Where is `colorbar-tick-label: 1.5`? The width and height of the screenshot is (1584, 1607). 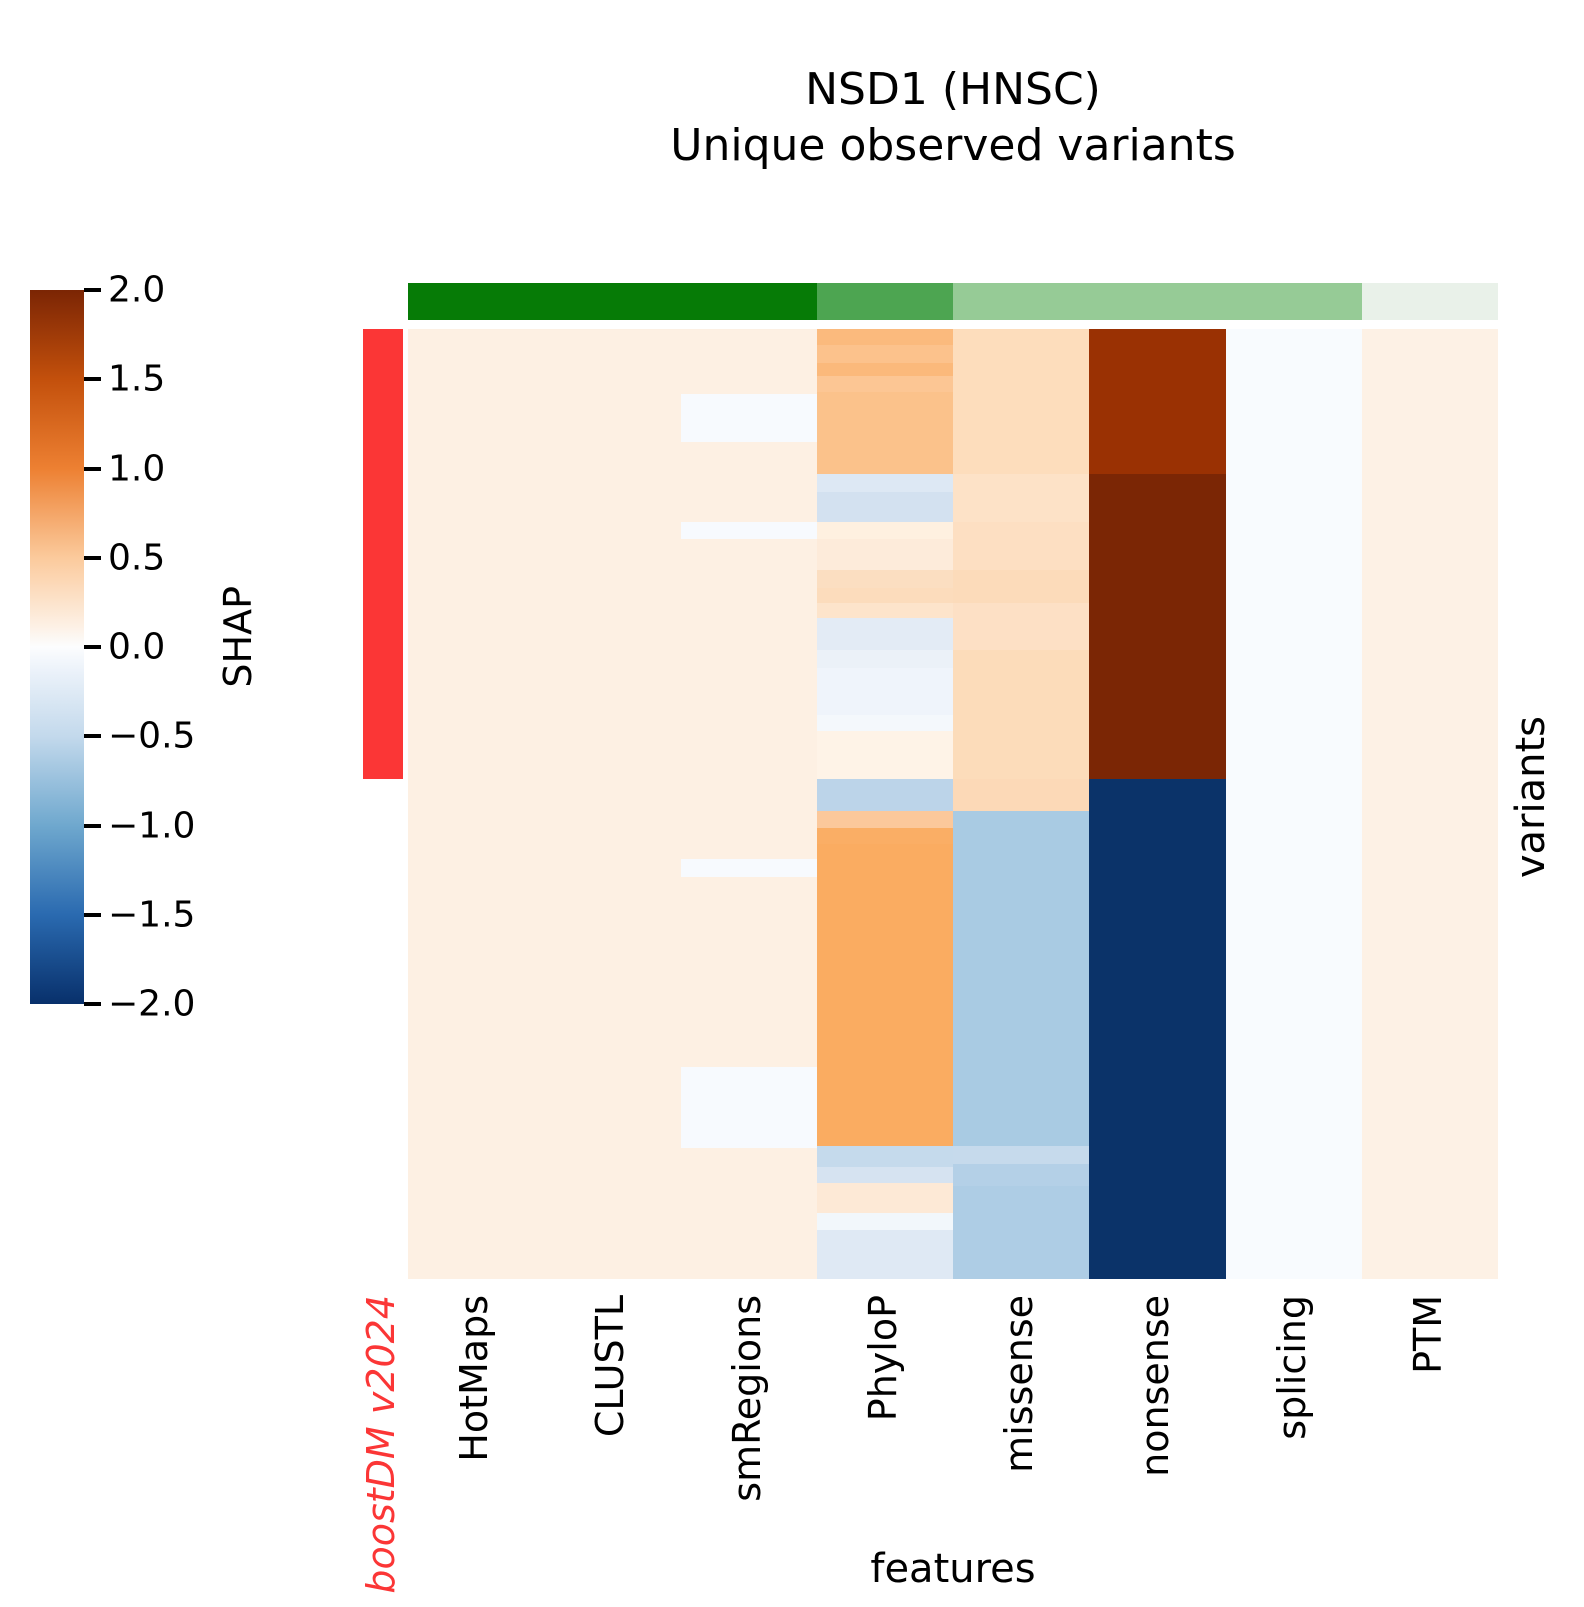
colorbar-tick-label: 1.5 is located at coordinates (137, 379).